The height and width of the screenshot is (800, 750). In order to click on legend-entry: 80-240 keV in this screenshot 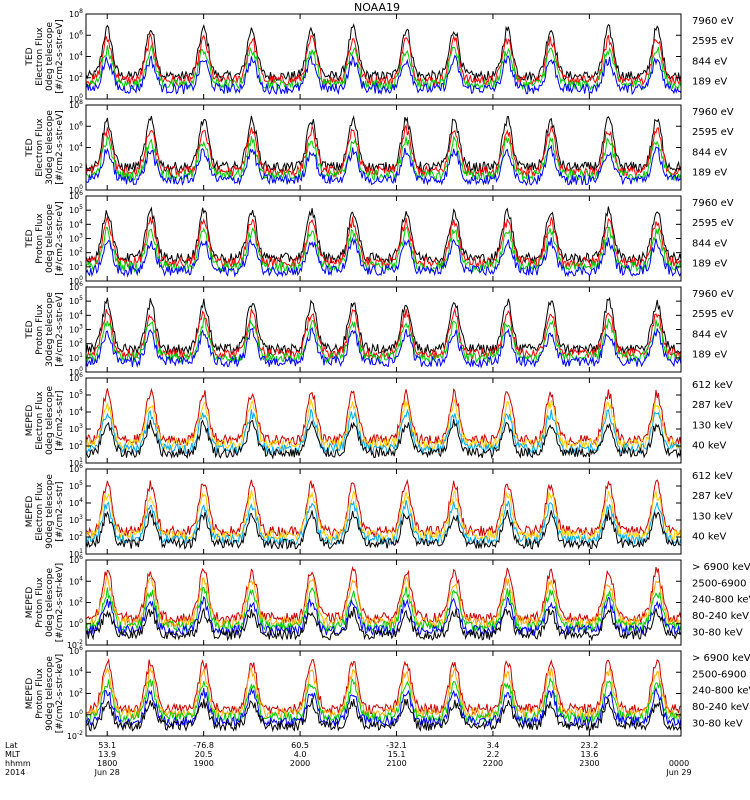, I will do `click(720, 707)`.